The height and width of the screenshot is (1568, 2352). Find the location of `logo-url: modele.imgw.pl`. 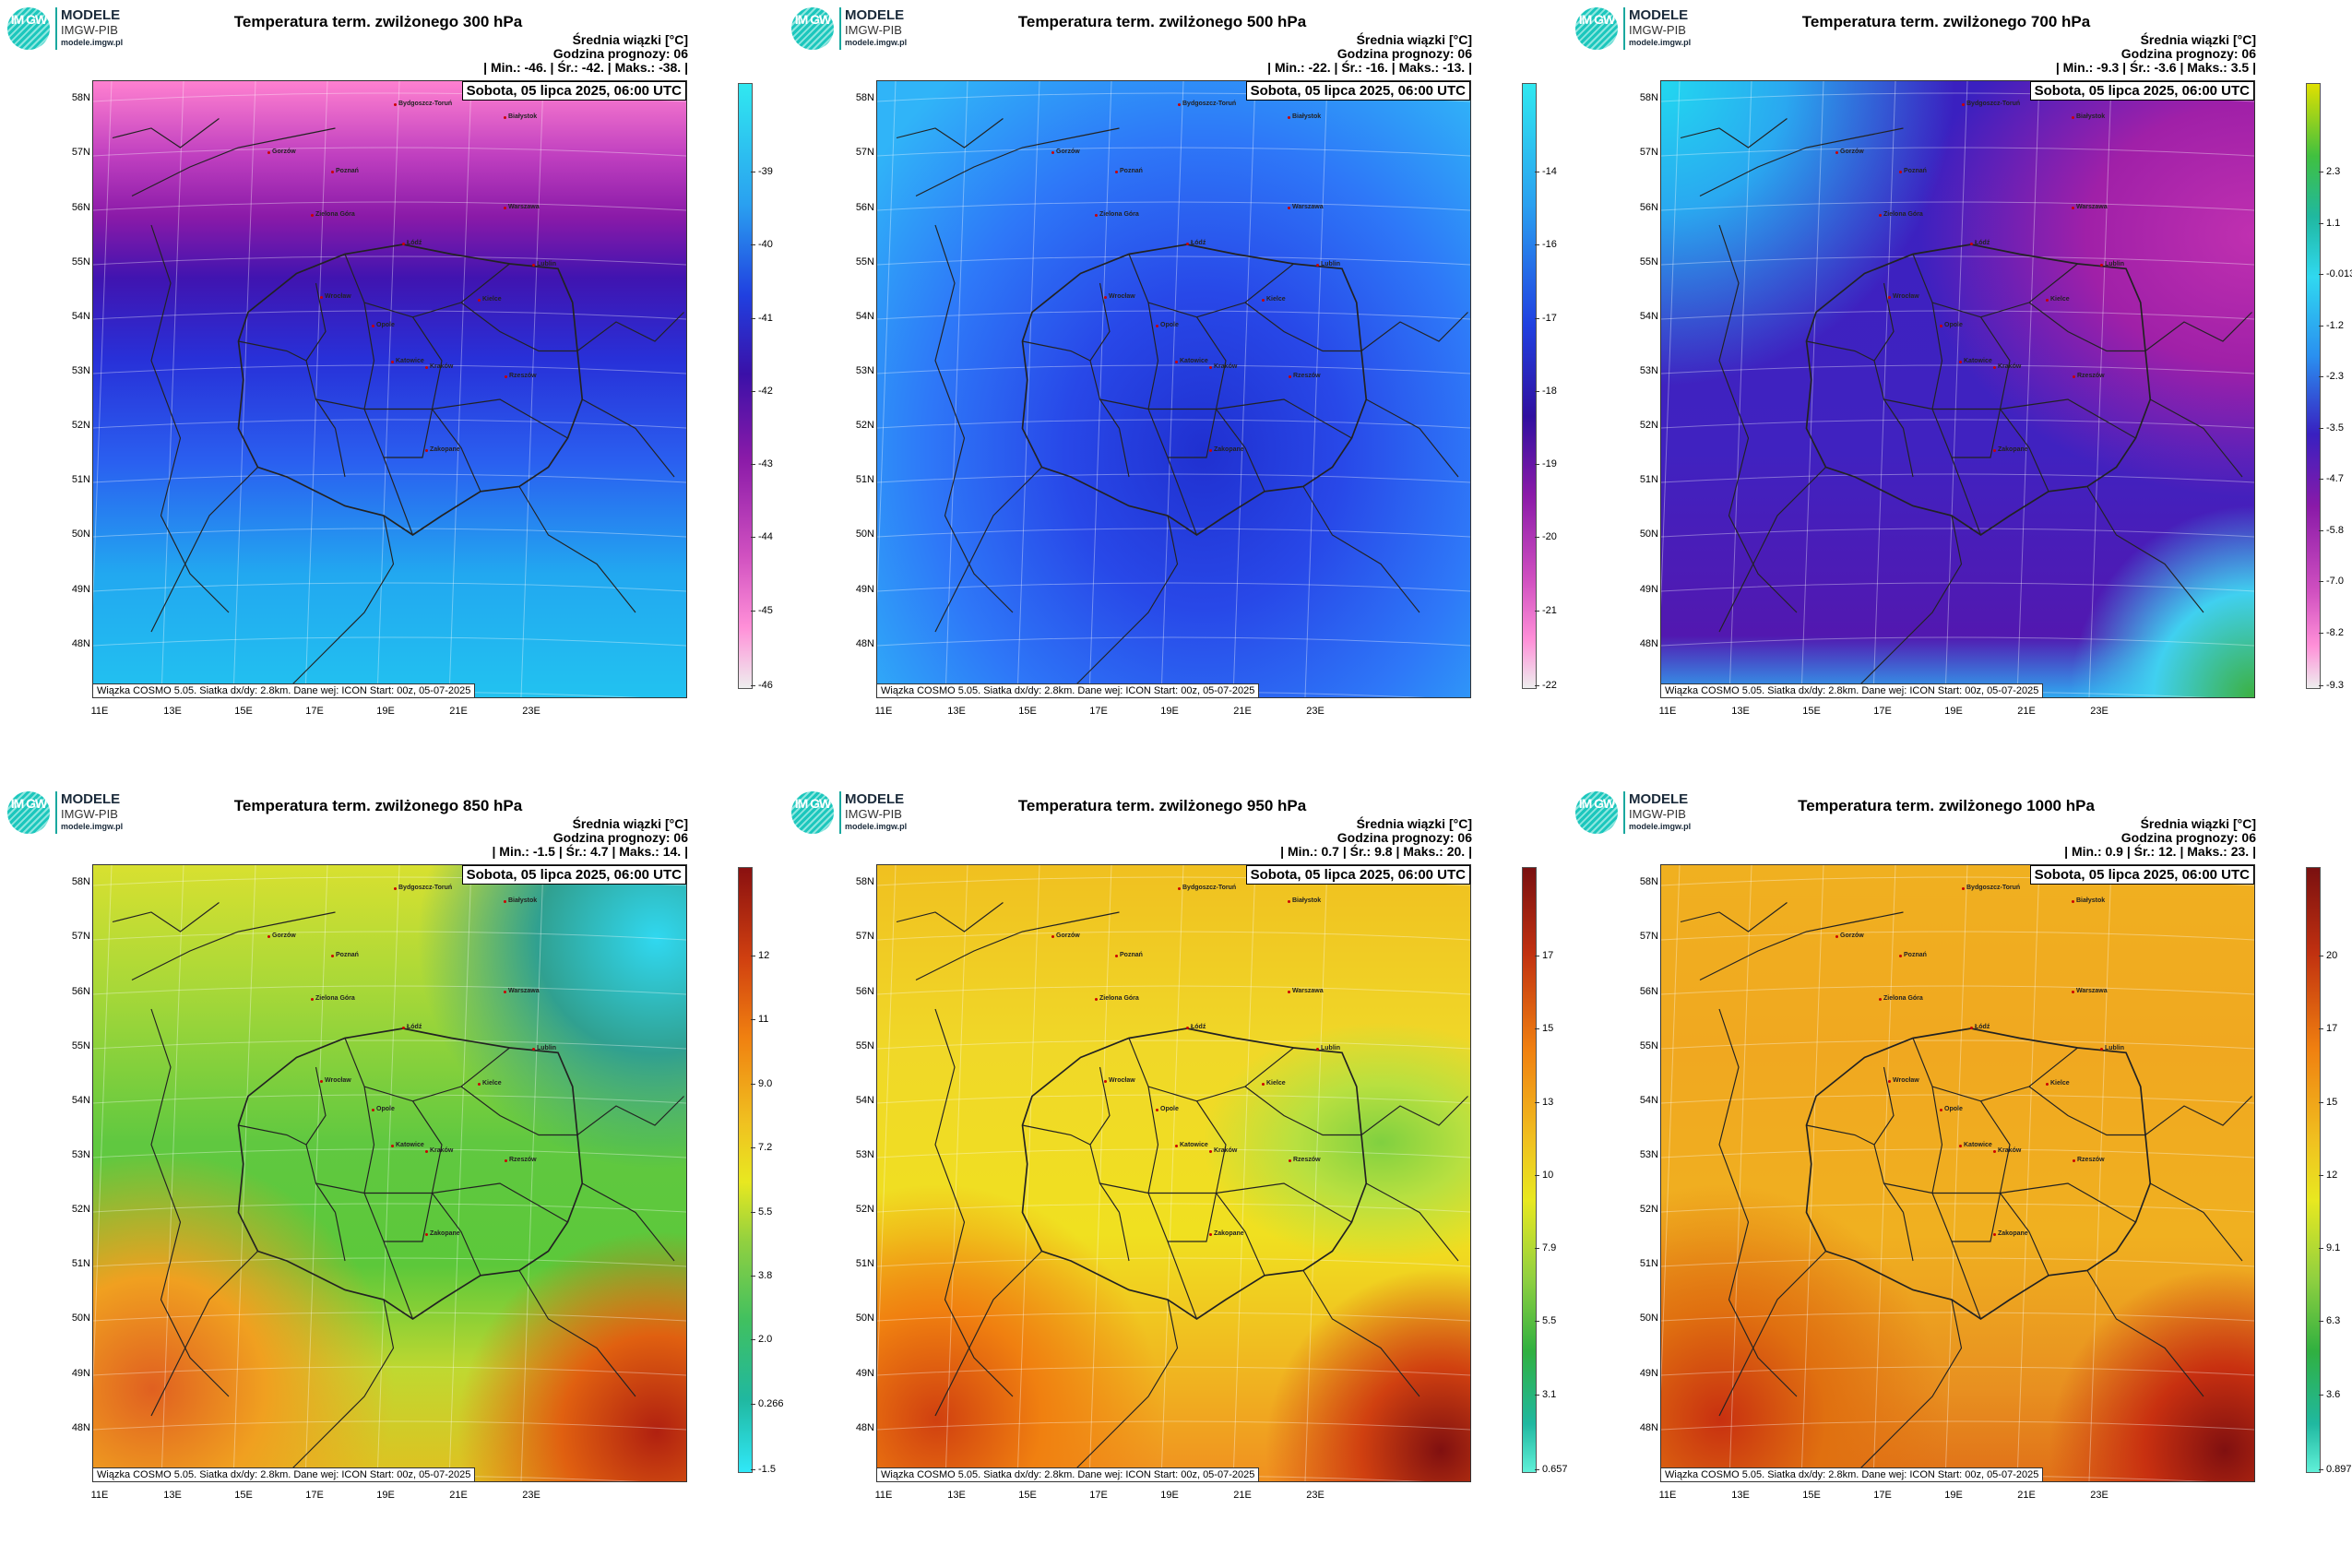

logo-url: modele.imgw.pl is located at coordinates (876, 42).